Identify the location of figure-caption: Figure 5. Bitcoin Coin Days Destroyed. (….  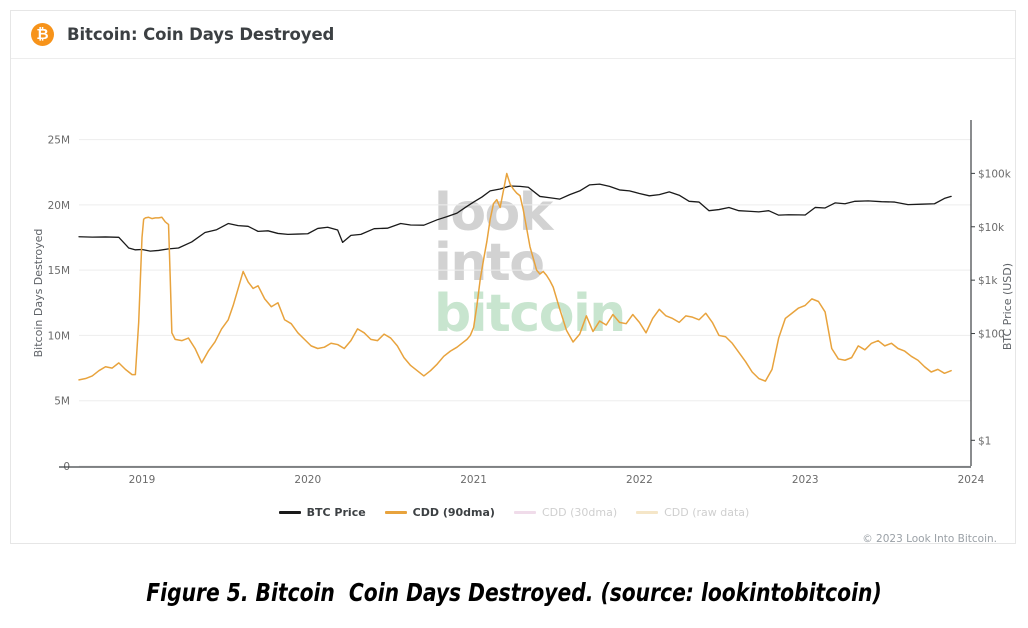
(514, 592).